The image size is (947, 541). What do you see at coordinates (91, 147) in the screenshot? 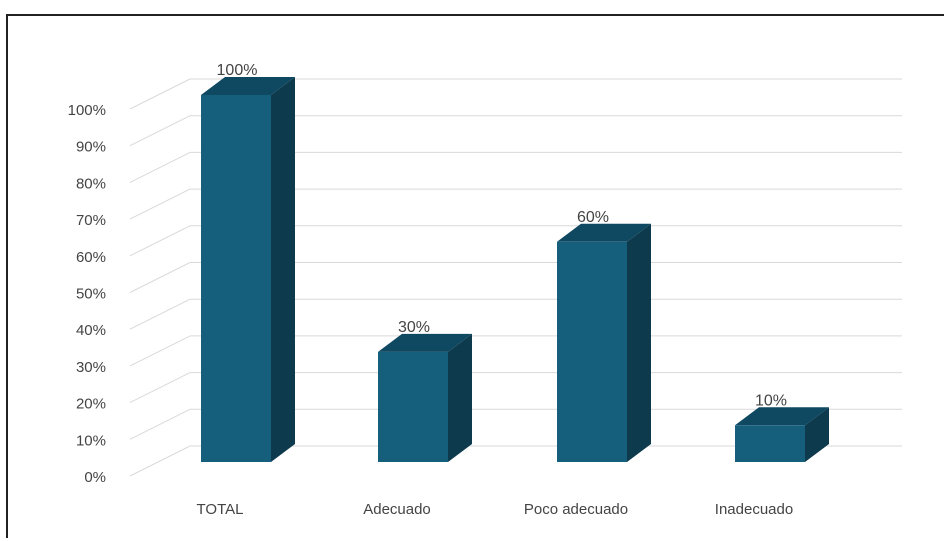
I see `y-tick-label: 90%` at bounding box center [91, 147].